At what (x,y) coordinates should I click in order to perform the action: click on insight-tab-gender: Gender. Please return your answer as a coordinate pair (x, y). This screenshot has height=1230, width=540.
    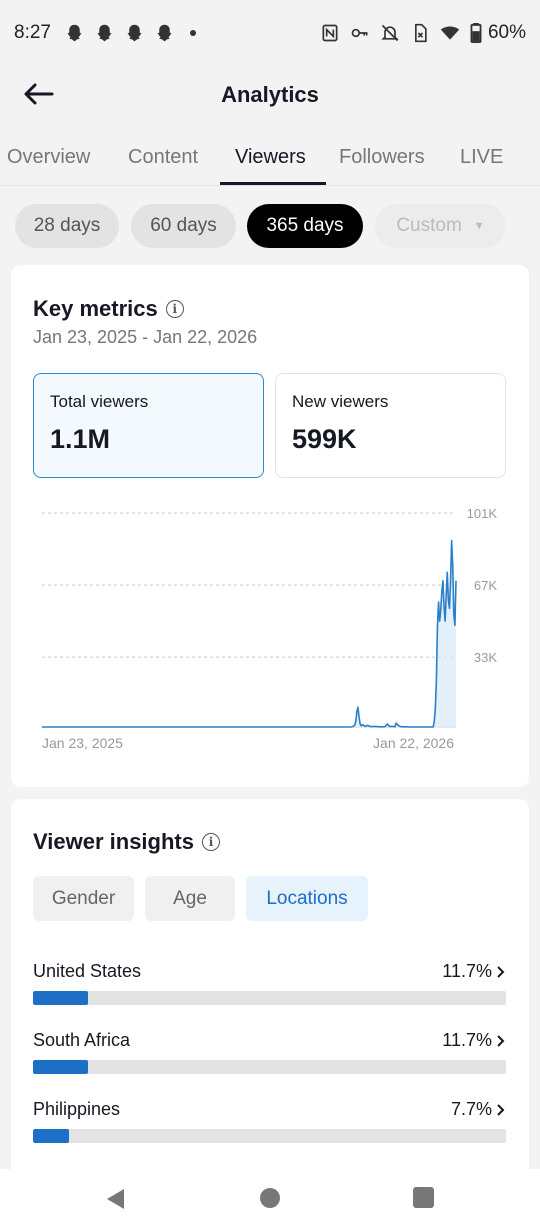
    Looking at the image, I should click on (83, 898).